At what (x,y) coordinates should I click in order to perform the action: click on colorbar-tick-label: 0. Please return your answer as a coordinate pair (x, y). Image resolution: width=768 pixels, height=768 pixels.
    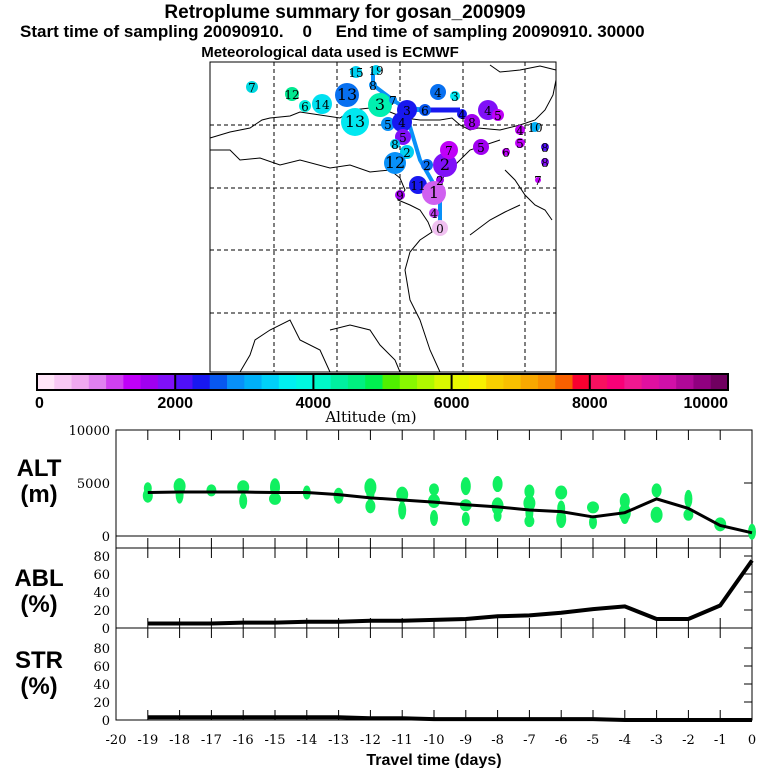
    Looking at the image, I should click on (39, 403).